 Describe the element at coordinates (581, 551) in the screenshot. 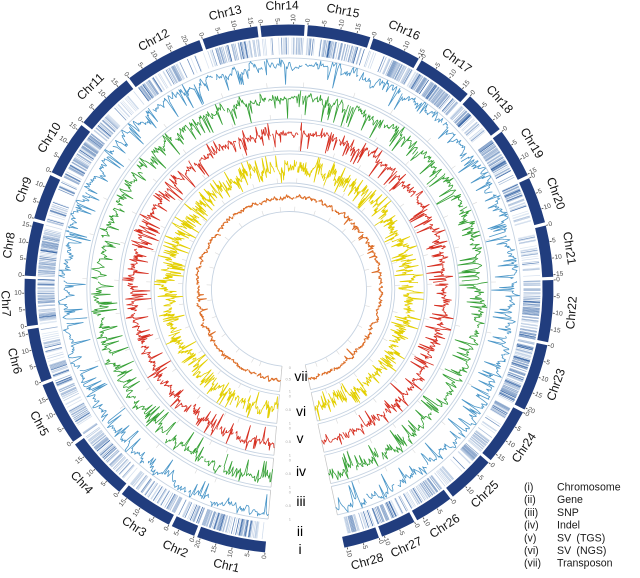

I see `svg-text: SV (NGS)` at that location.